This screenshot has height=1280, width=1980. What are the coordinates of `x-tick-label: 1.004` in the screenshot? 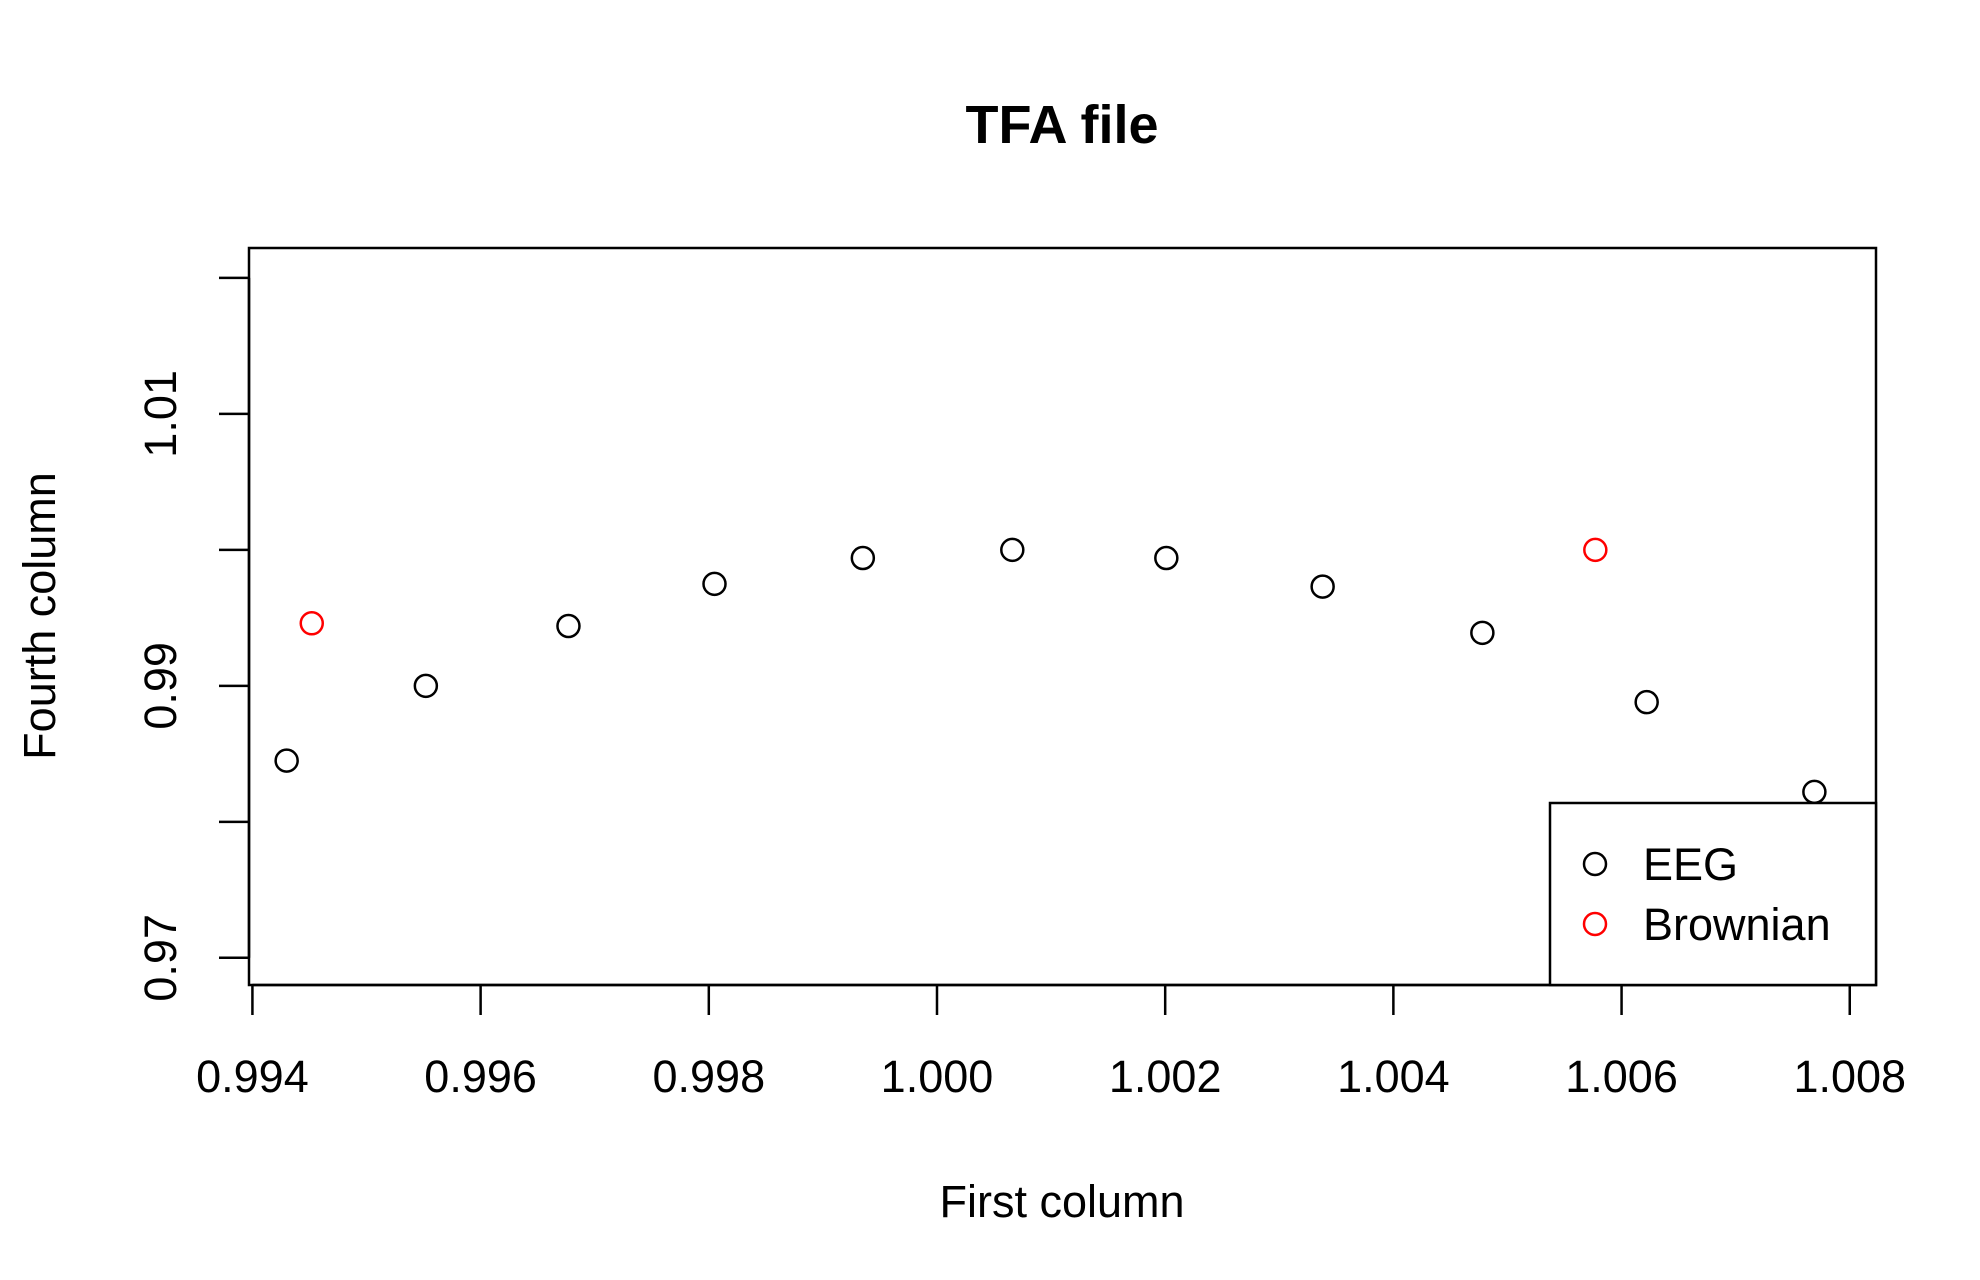 It's located at (1393, 1076).